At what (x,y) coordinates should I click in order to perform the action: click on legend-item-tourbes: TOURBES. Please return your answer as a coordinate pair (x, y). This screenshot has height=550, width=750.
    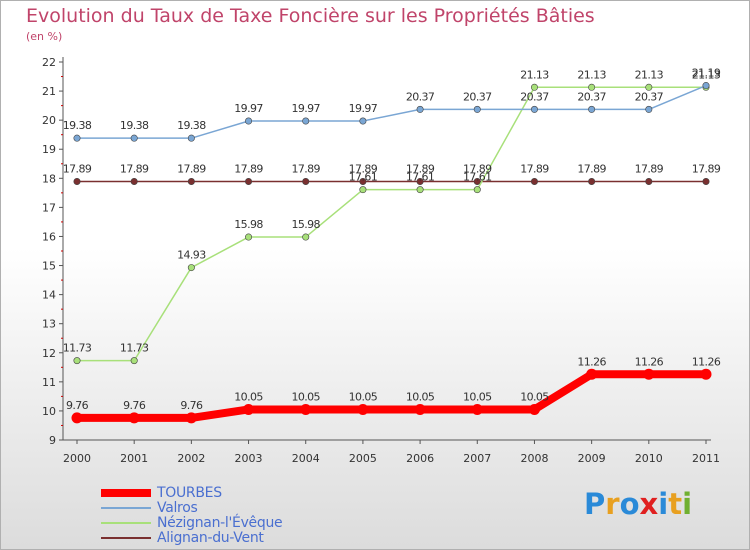
    Looking at the image, I should click on (191, 492).